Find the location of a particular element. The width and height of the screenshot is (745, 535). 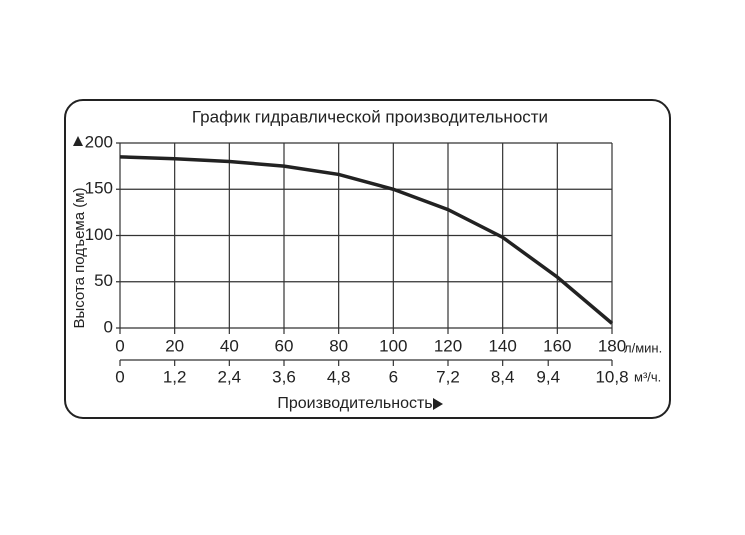

y-tick-label: 0 is located at coordinates (108, 326).